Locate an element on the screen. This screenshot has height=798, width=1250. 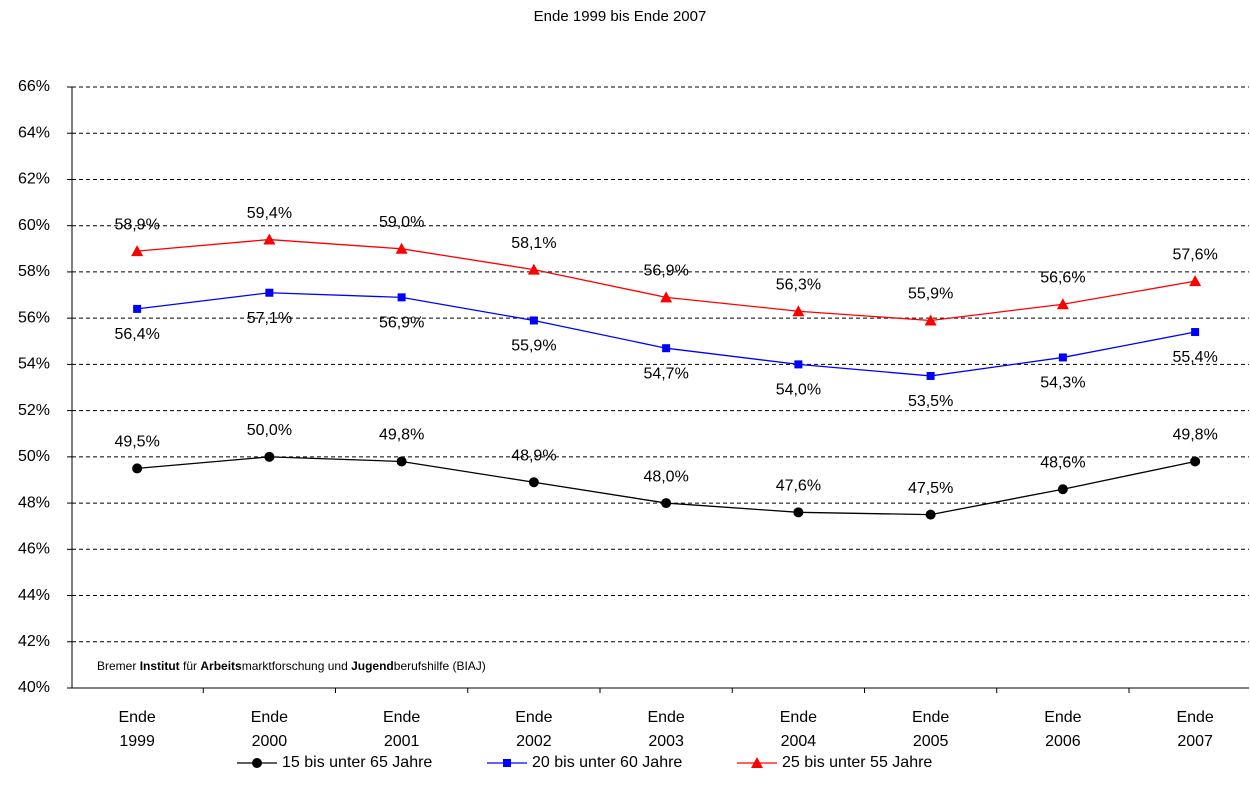
data-label: 55,4% is located at coordinates (1194, 357).